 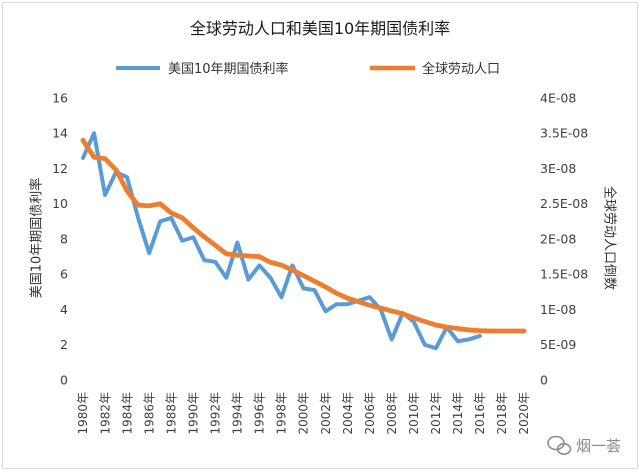 What do you see at coordinates (458, 413) in the screenshot?
I see `x-tick-label: 2014年` at bounding box center [458, 413].